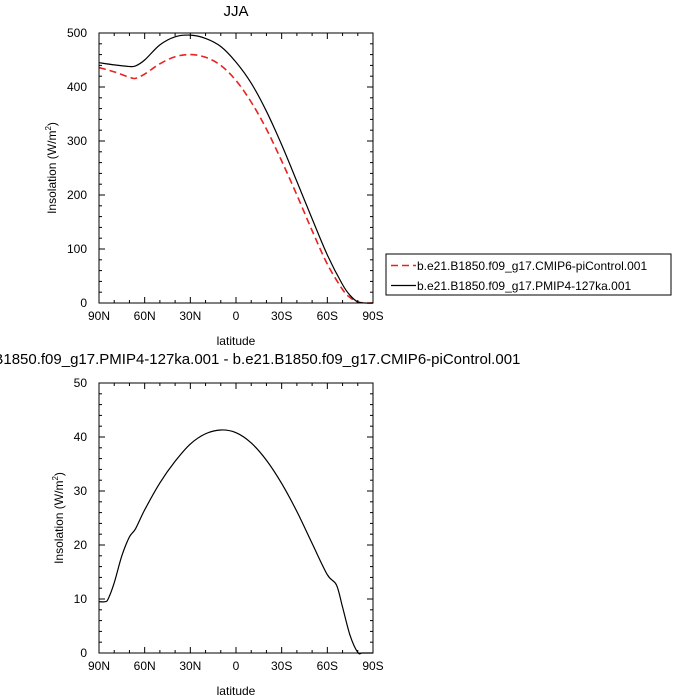 The height and width of the screenshot is (700, 700). I want to click on y-tick-label: 40, so click(81, 437).